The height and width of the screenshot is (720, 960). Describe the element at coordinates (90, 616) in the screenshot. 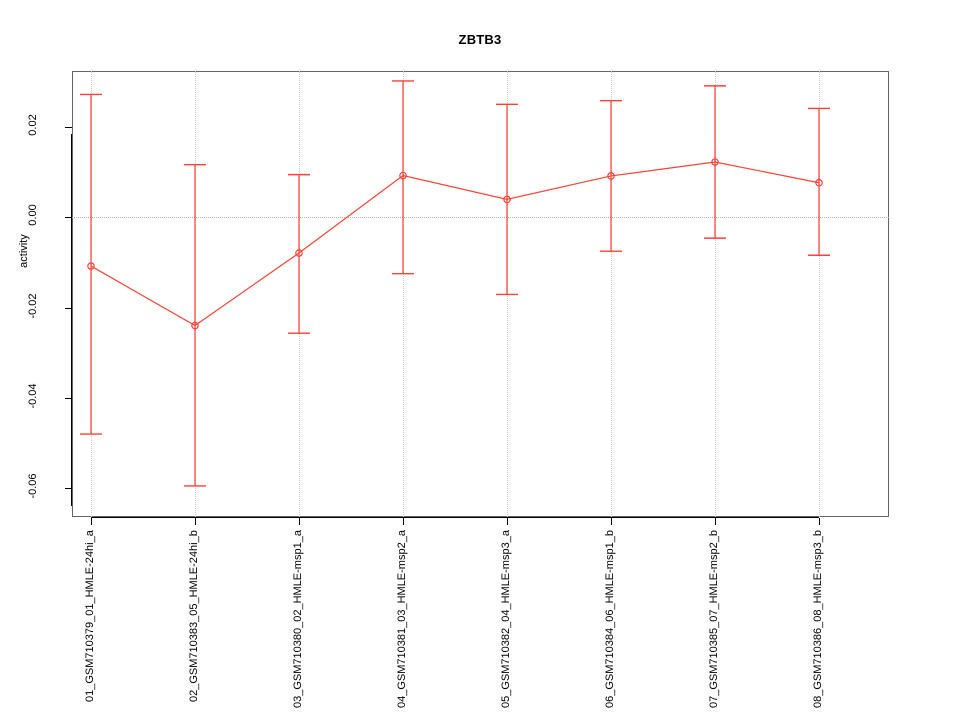

I see `x-tick-label: 01_GSM710379_01_HMLE-24hi_a` at that location.